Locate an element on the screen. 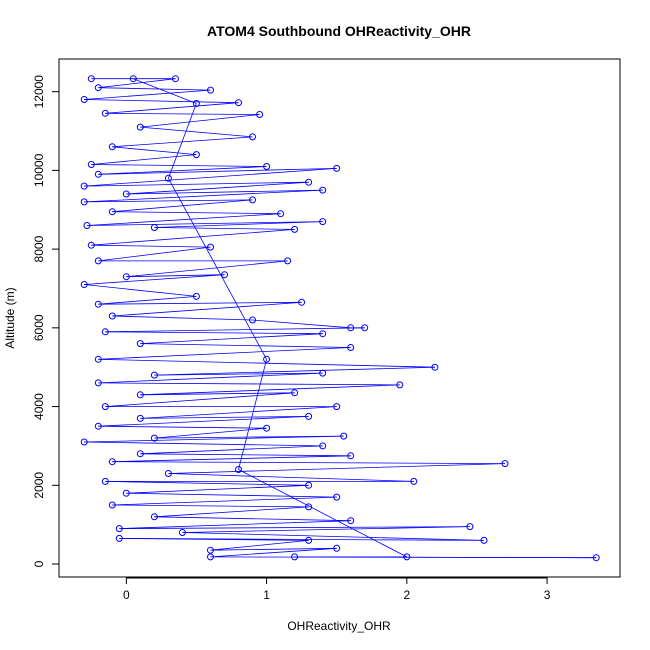 The height and width of the screenshot is (650, 650). y-axis: 0 2000 4000 6000 8000 10000 12000 is located at coordinates (46, 321).